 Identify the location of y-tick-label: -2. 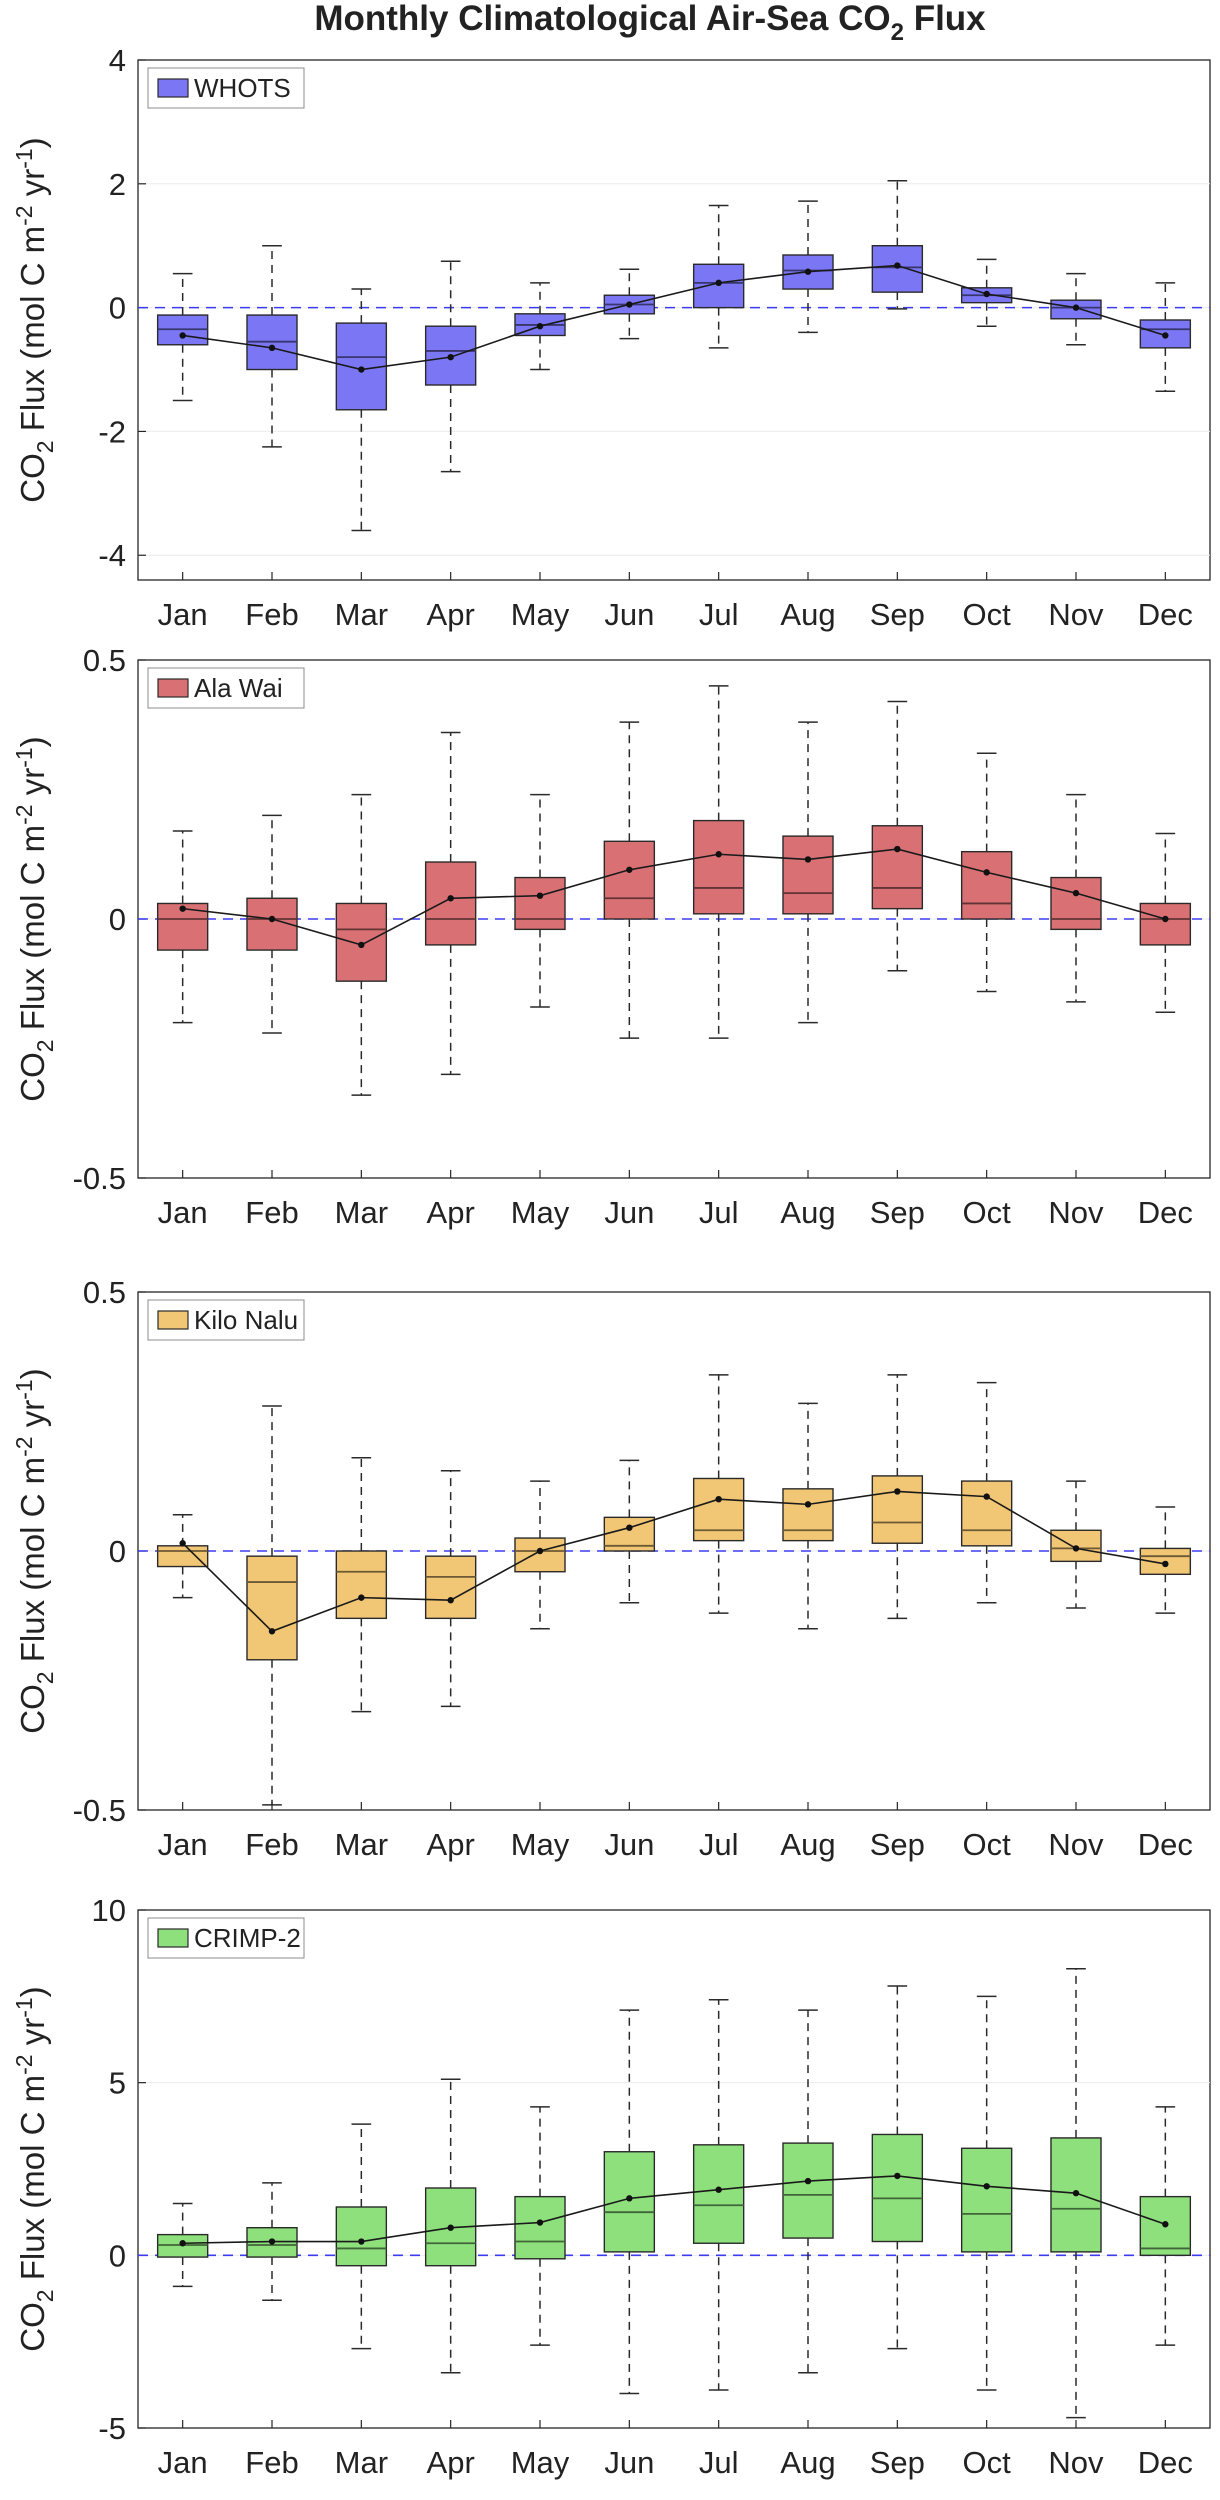
(112, 431).